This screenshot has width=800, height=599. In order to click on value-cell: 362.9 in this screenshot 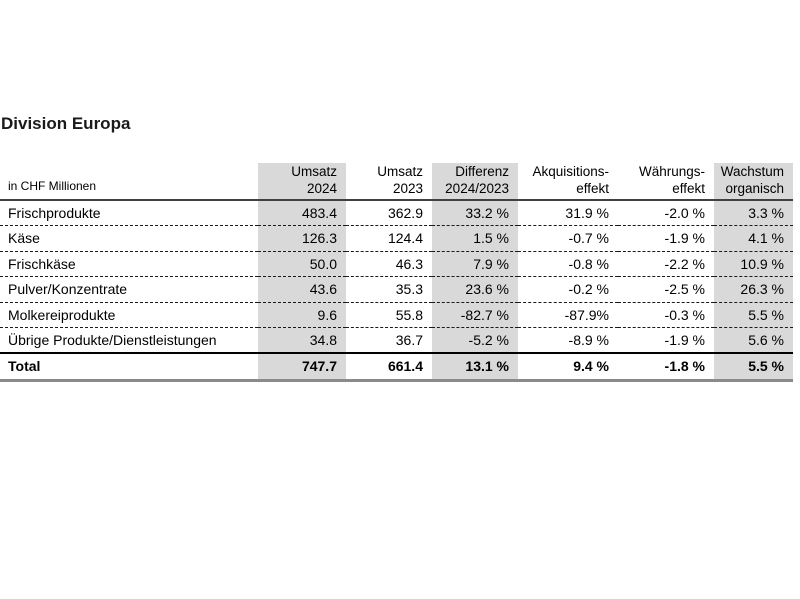, I will do `click(405, 213)`.